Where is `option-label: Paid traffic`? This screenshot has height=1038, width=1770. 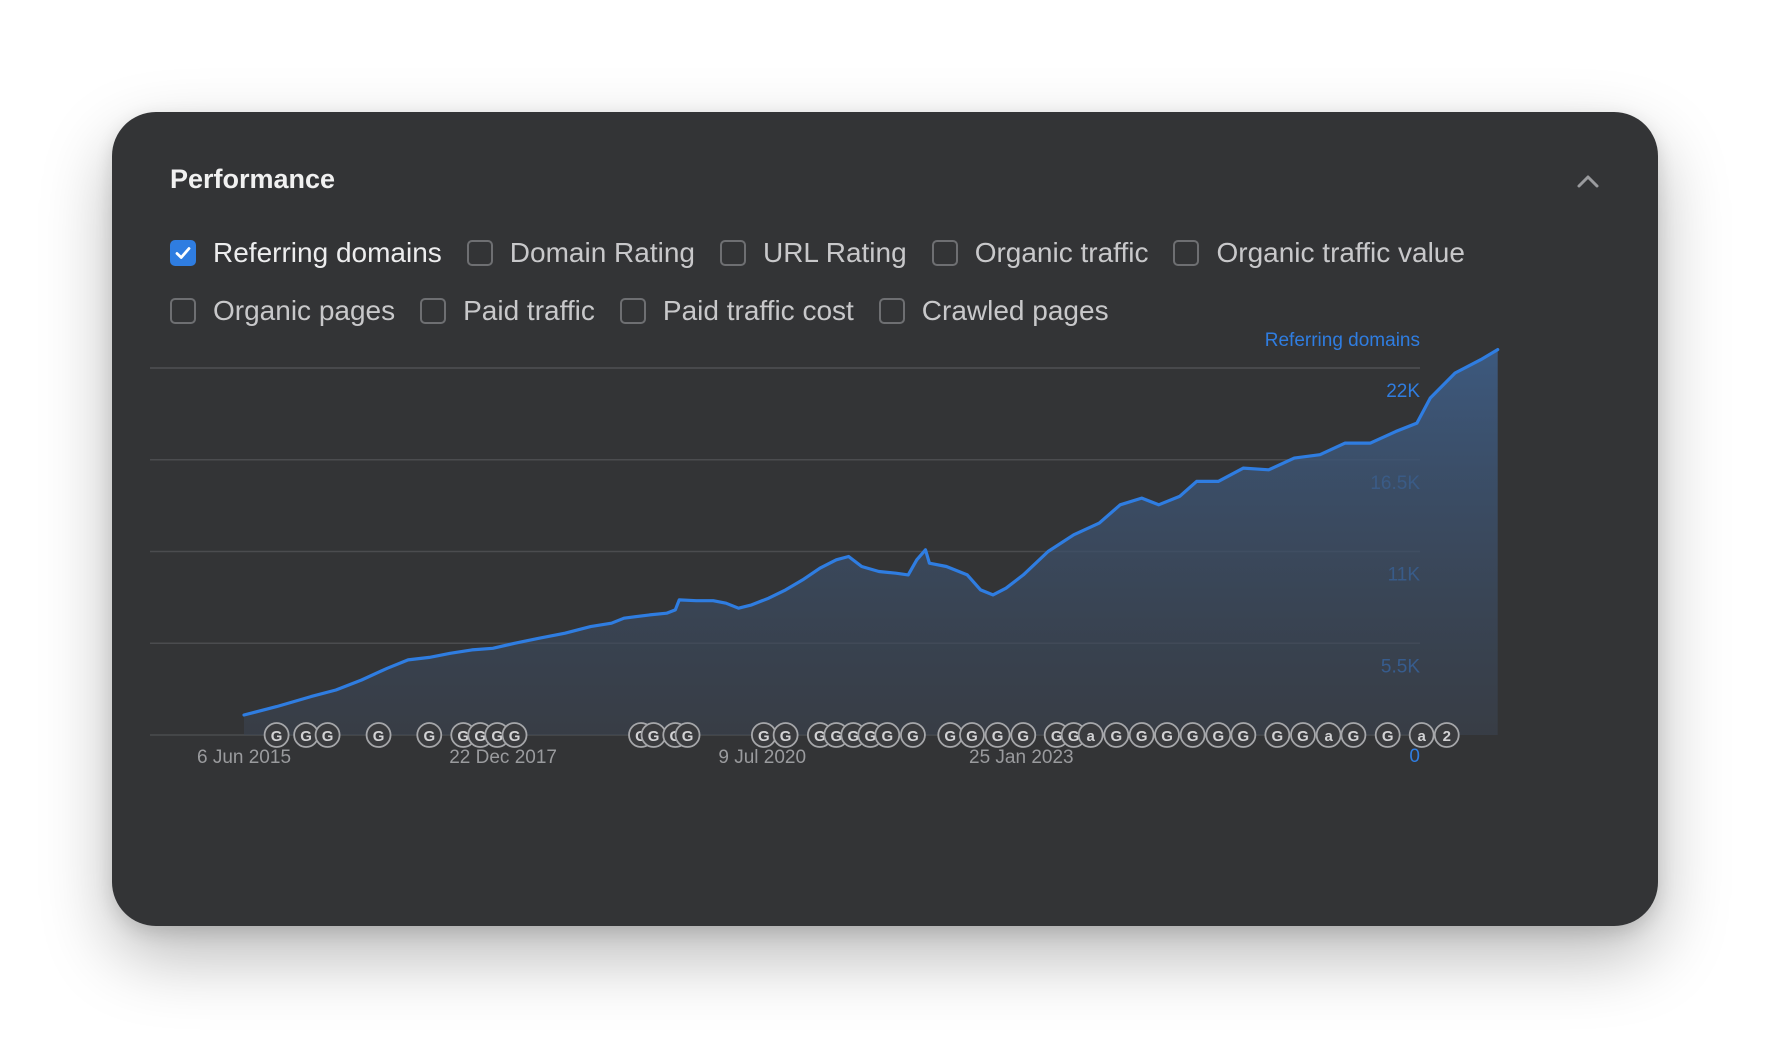
option-label: Paid traffic is located at coordinates (529, 310).